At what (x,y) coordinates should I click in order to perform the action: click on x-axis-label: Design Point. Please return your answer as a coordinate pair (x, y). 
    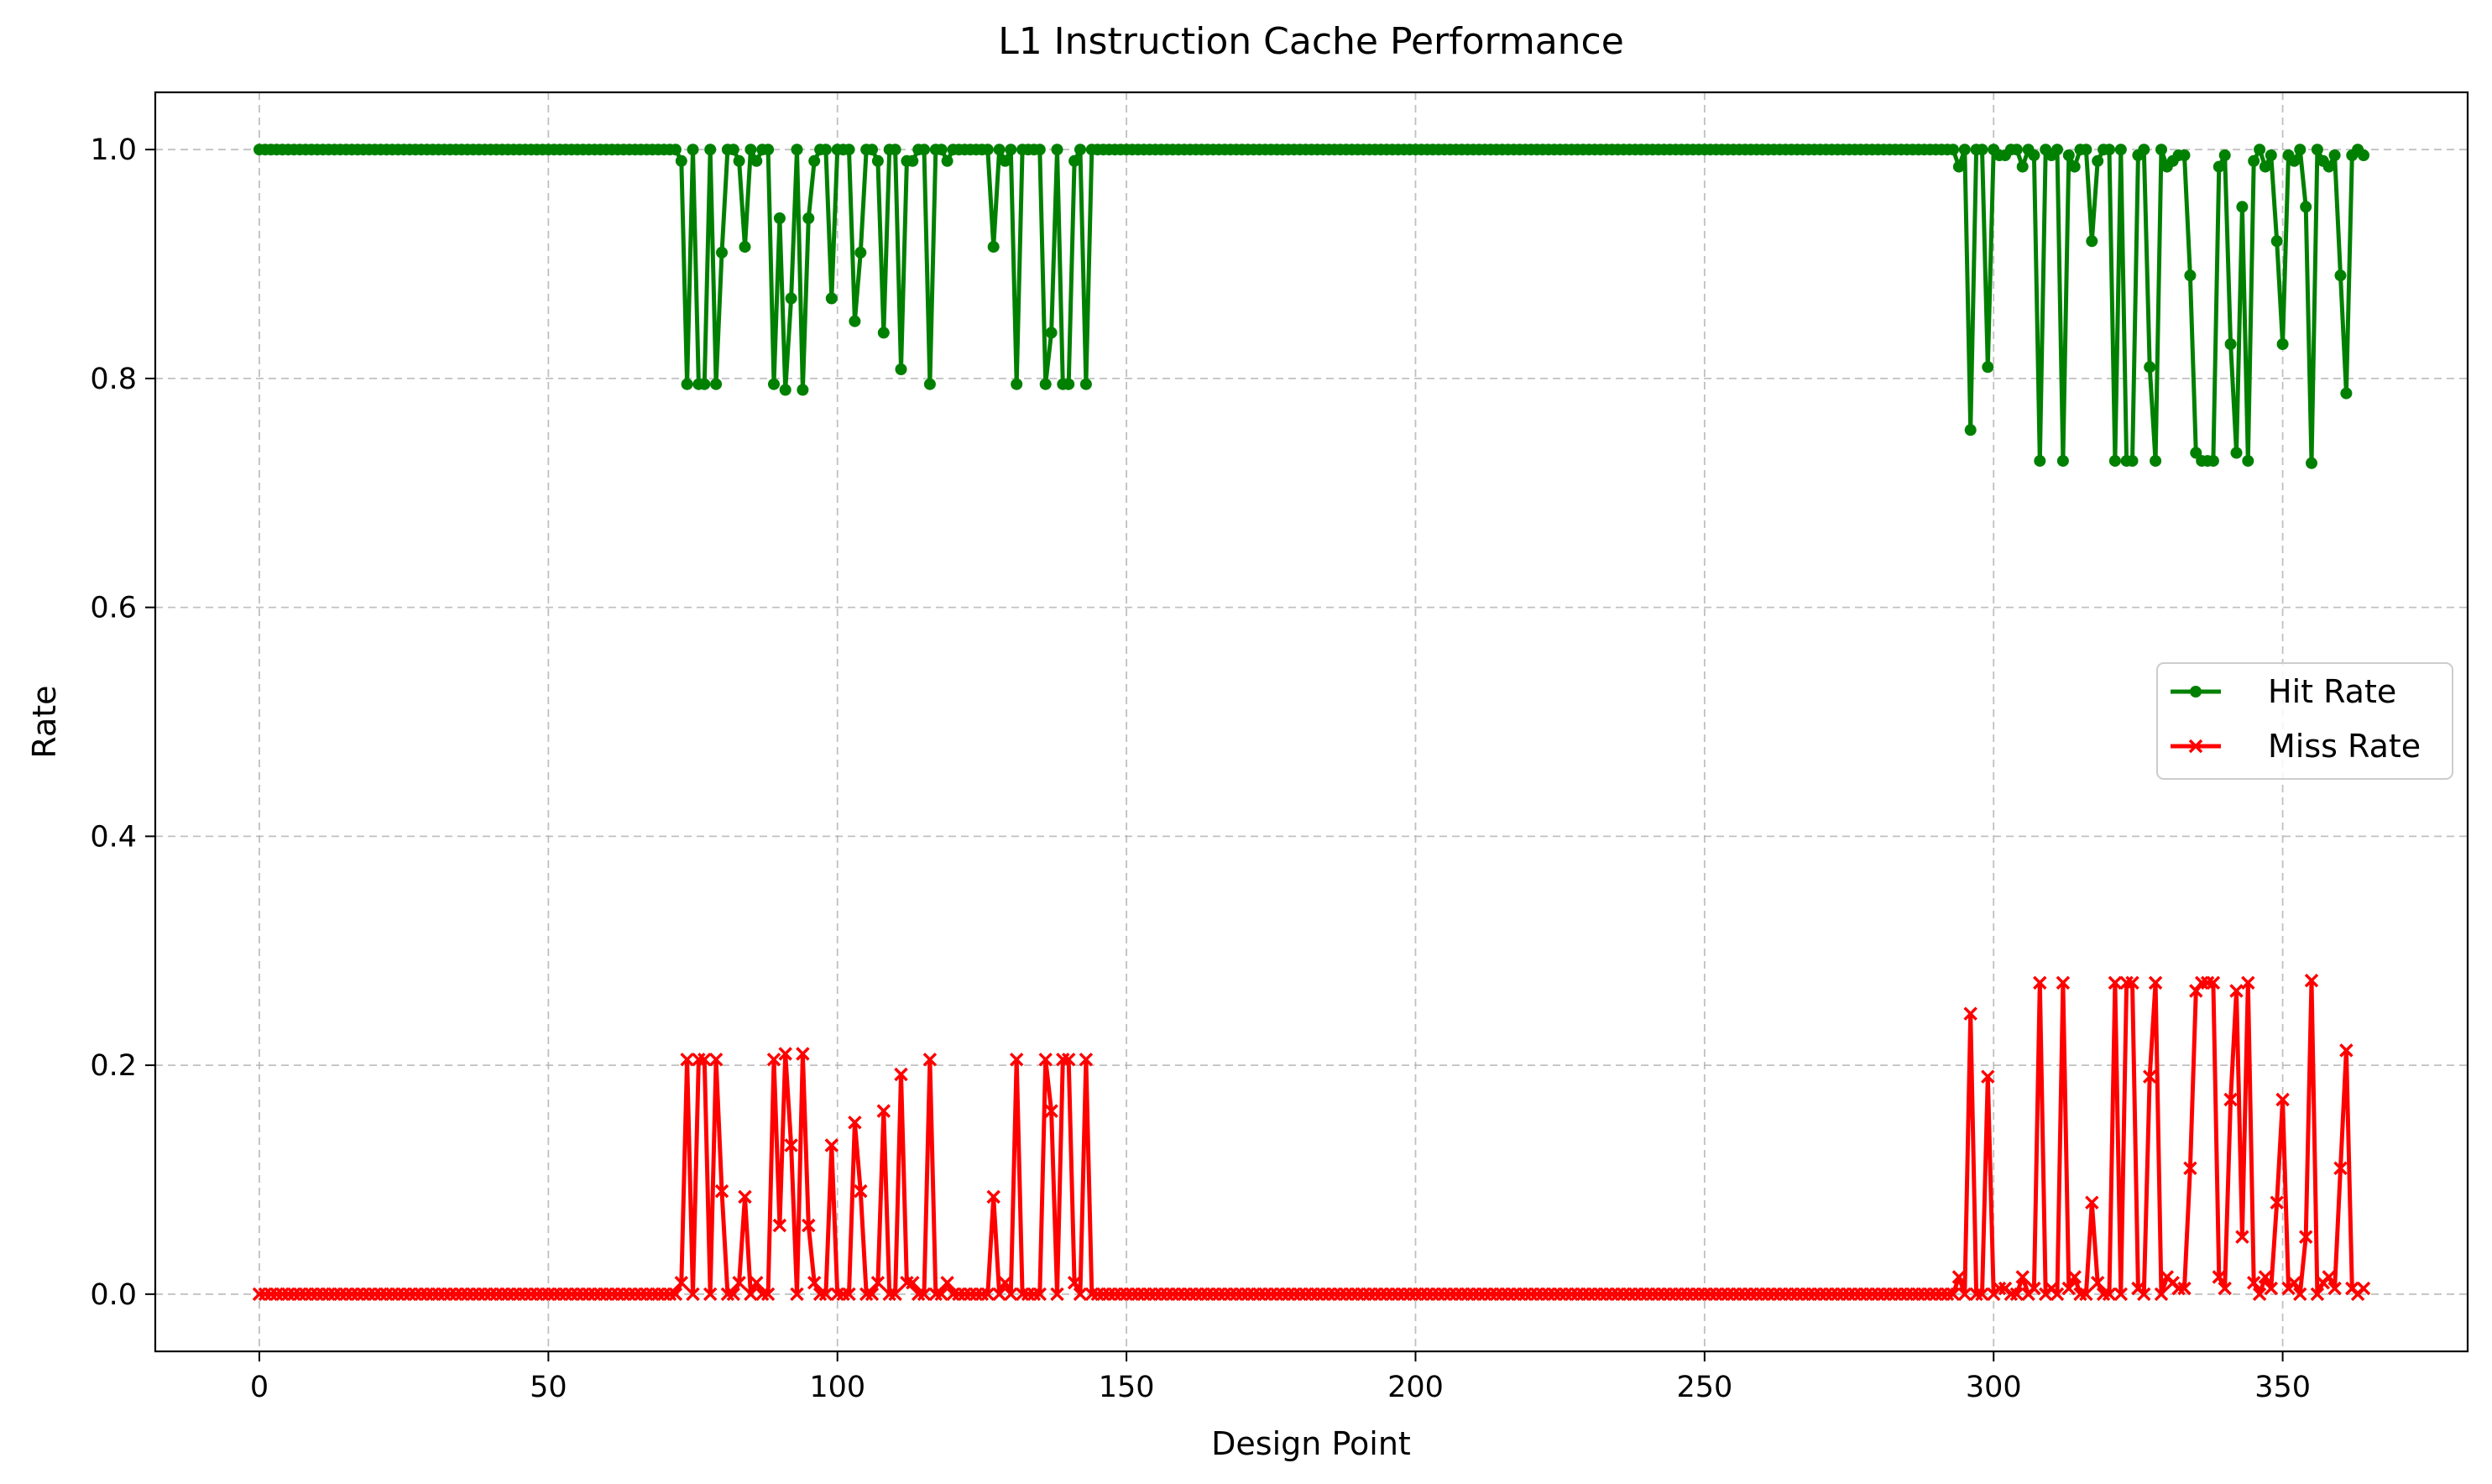
    Looking at the image, I should click on (1311, 1443).